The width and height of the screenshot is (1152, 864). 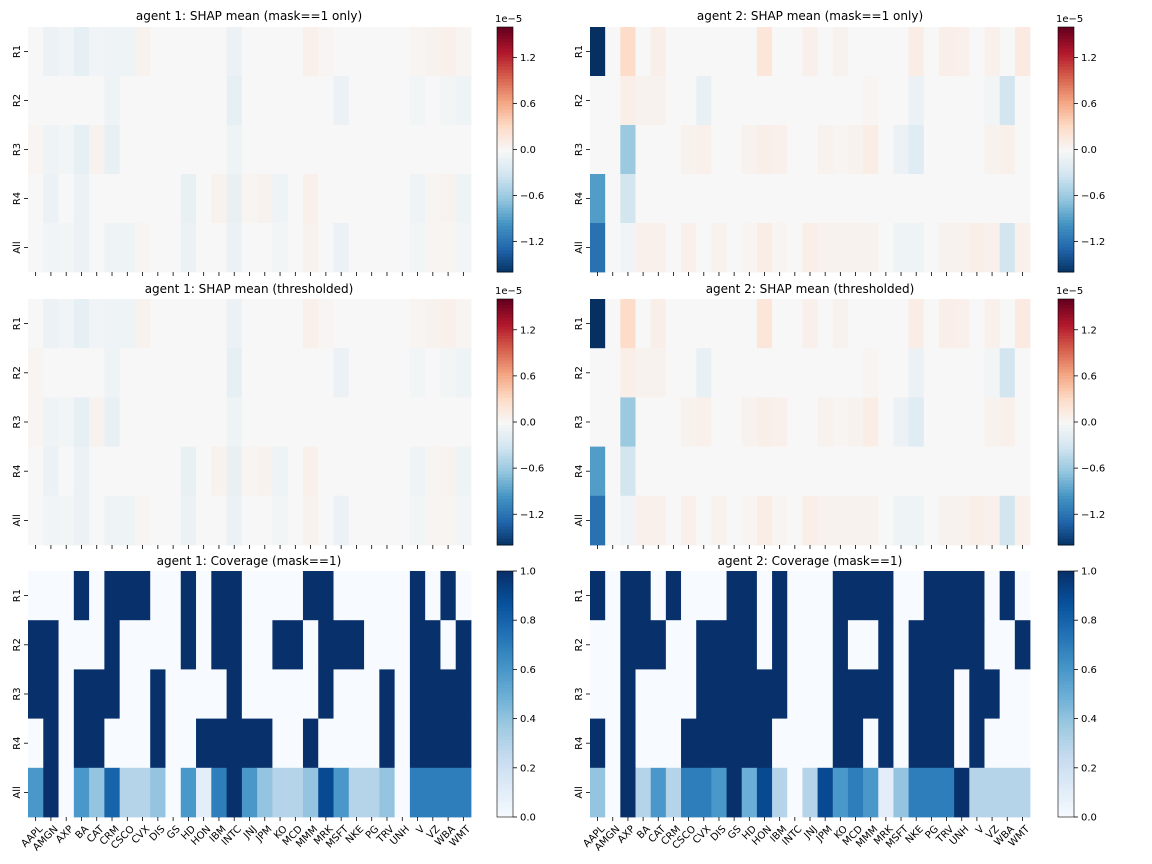 What do you see at coordinates (528, 572) in the screenshot?
I see `colorbar-tick-label: 1.0` at bounding box center [528, 572].